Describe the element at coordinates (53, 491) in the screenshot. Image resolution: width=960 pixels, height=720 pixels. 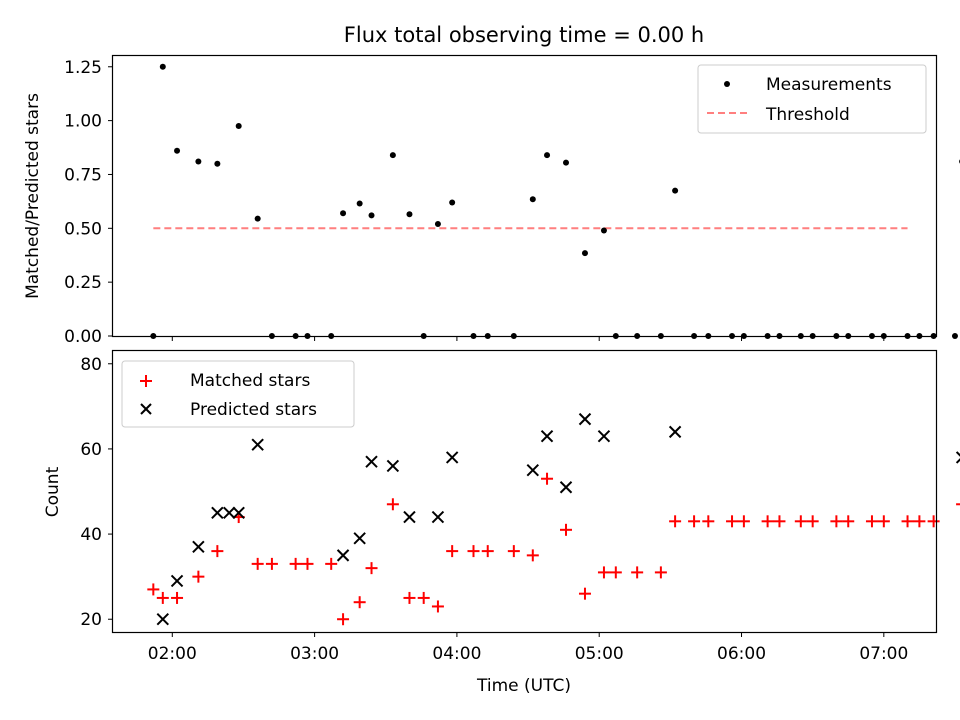
I see `bottom-y-axis-label: Count` at that location.